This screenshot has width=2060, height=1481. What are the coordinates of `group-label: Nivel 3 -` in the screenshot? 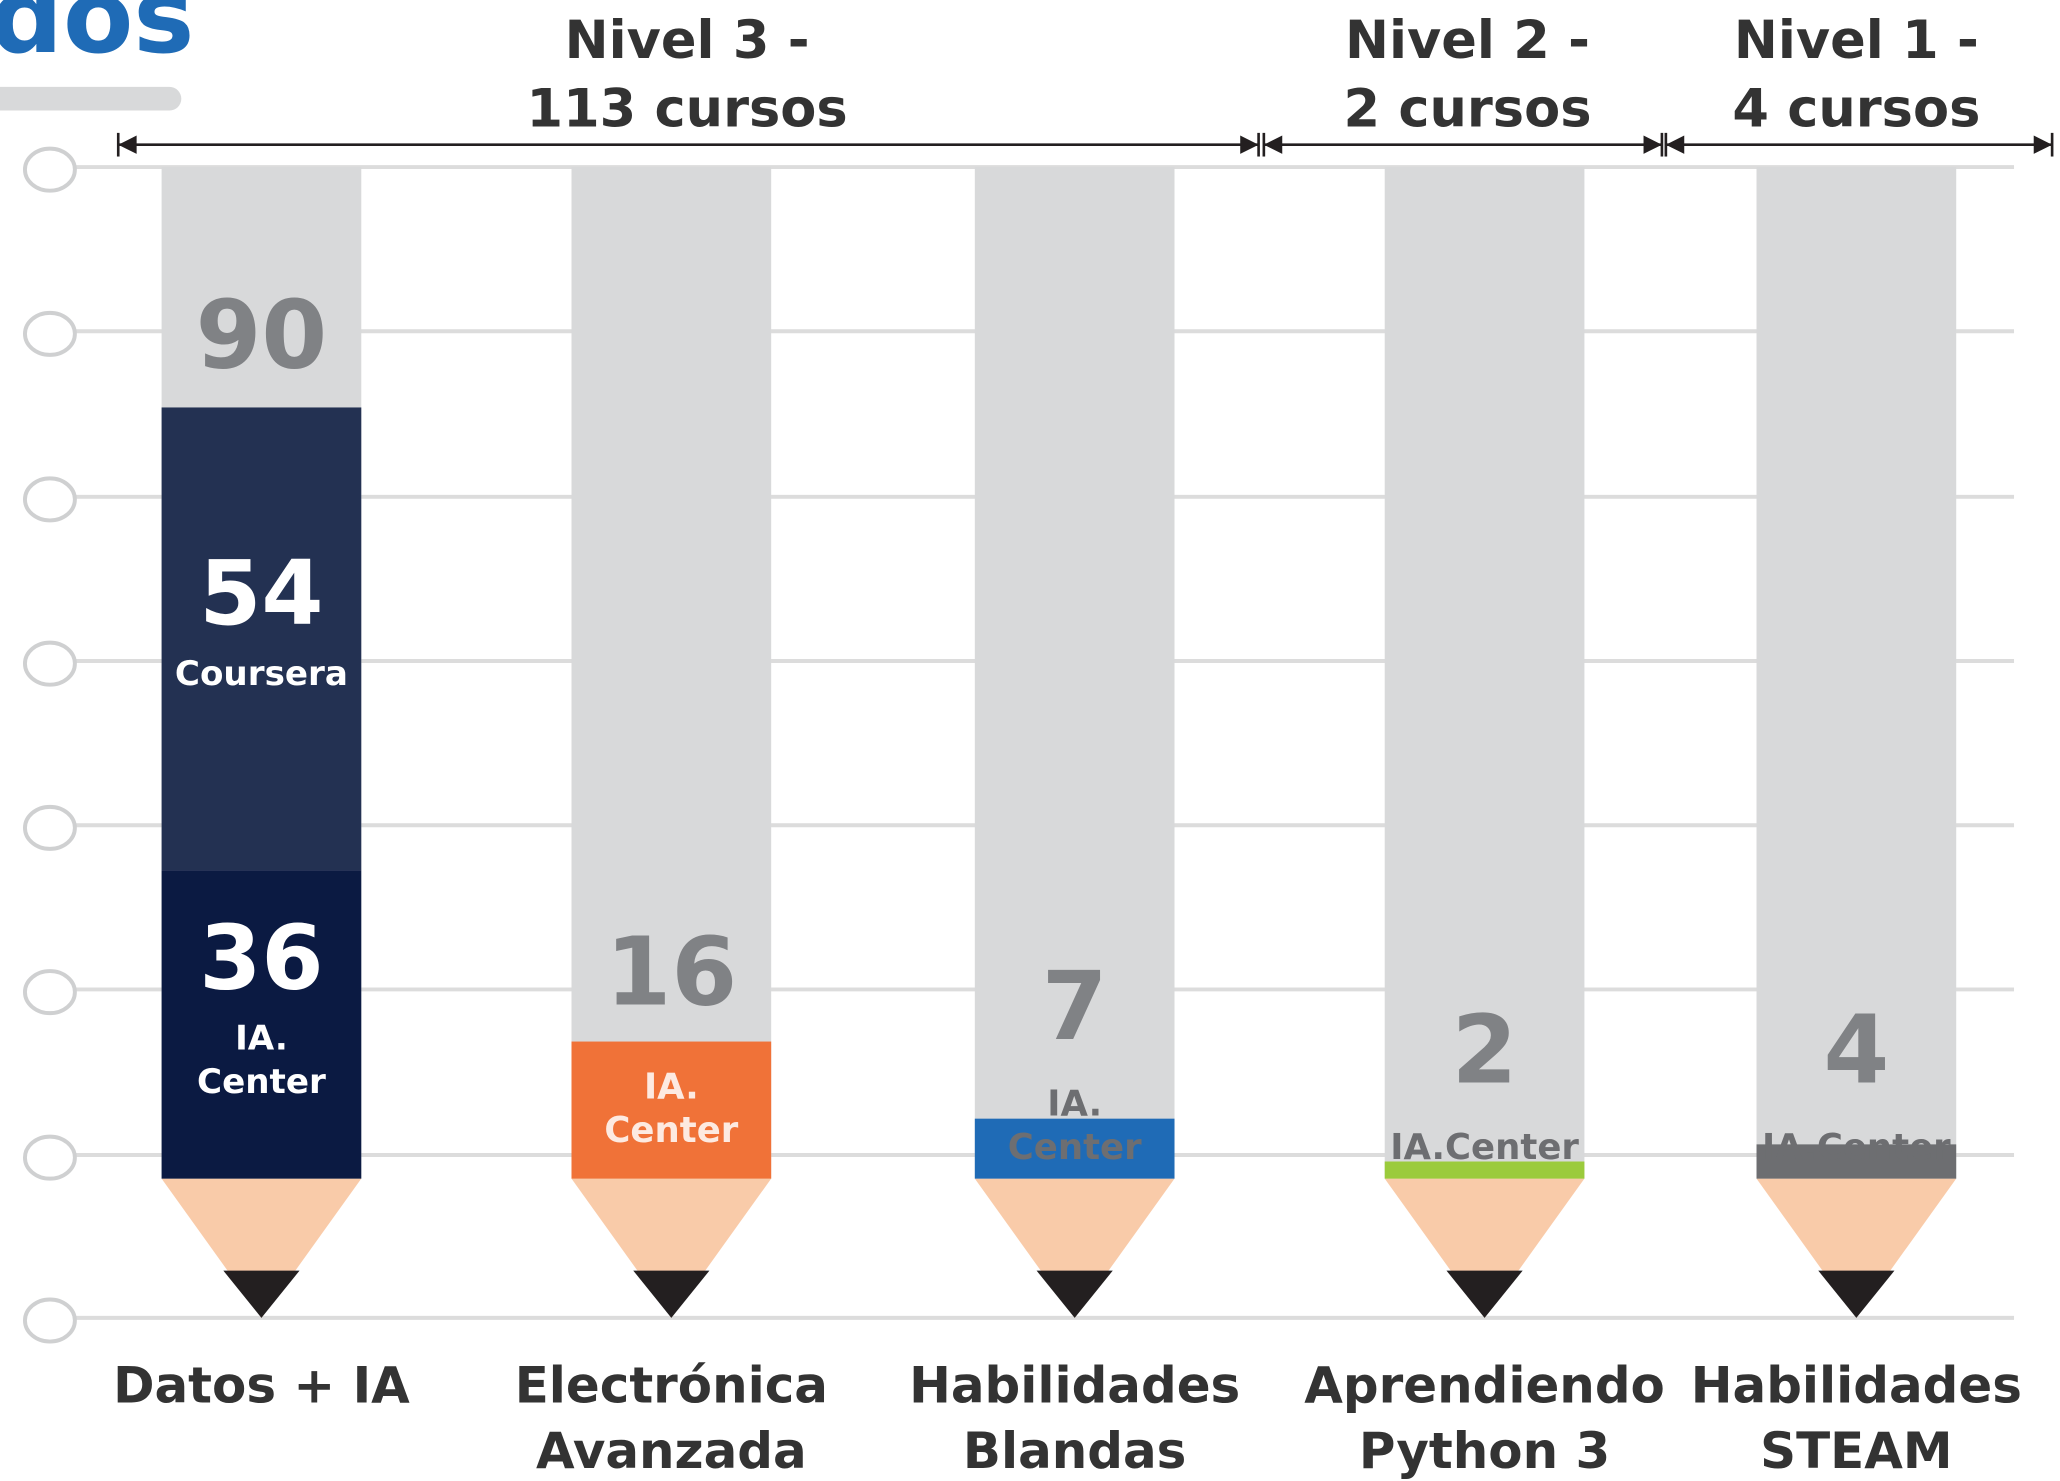 It's located at (687, 40).